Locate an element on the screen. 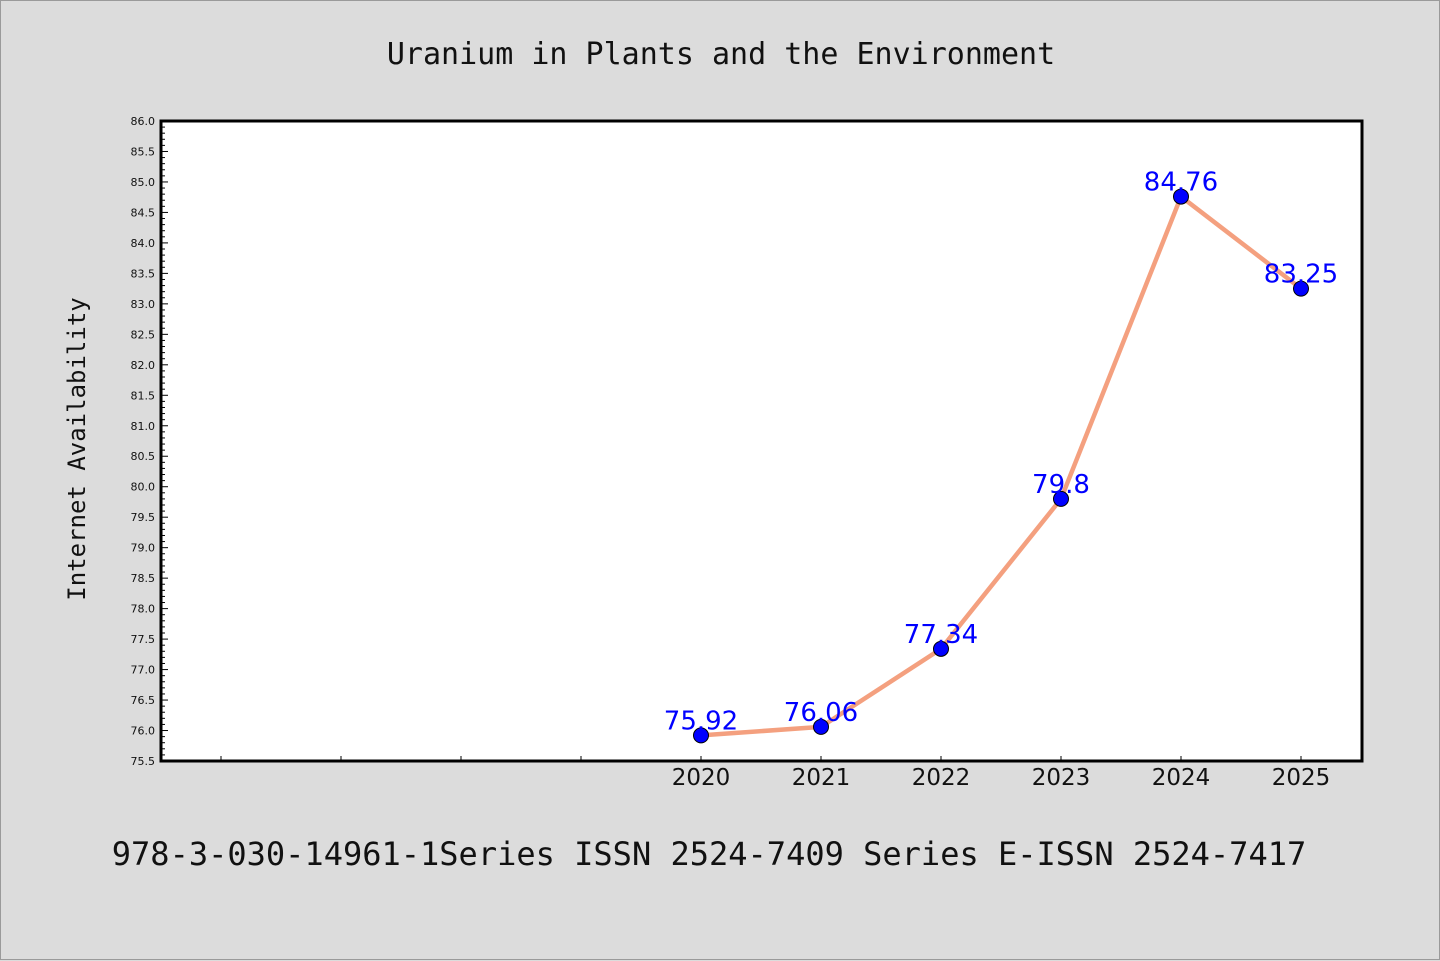 This screenshot has width=1440, height=961. y-tick-label: 79.5 is located at coordinates (143, 517).